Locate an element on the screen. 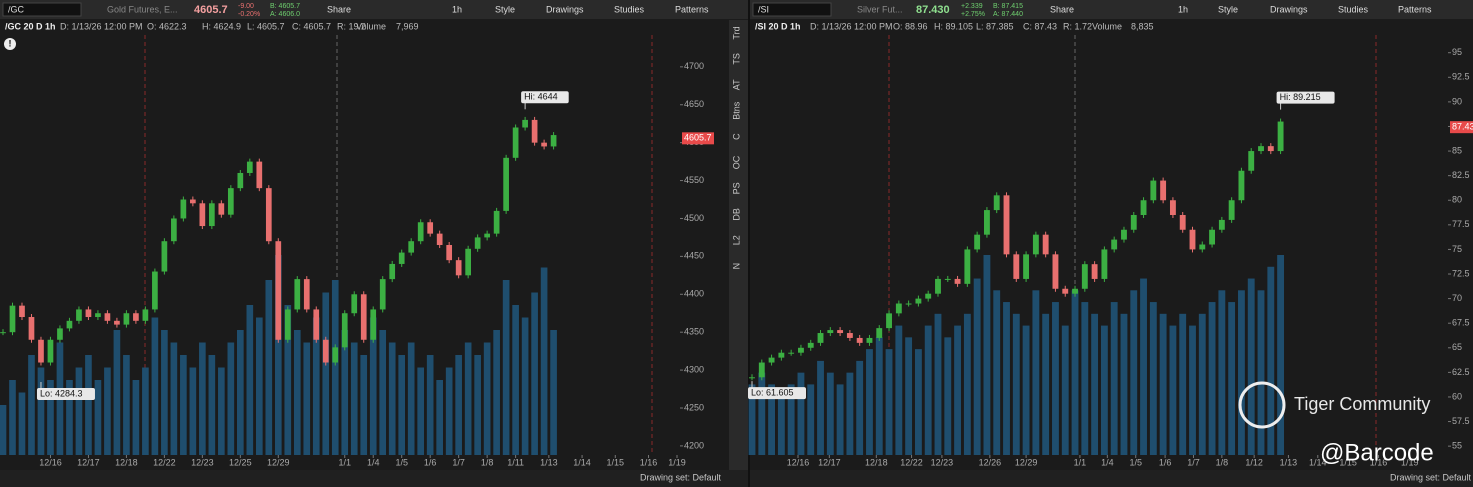 The image size is (1473, 487). y-tick-label: 4250 is located at coordinates (694, 407).